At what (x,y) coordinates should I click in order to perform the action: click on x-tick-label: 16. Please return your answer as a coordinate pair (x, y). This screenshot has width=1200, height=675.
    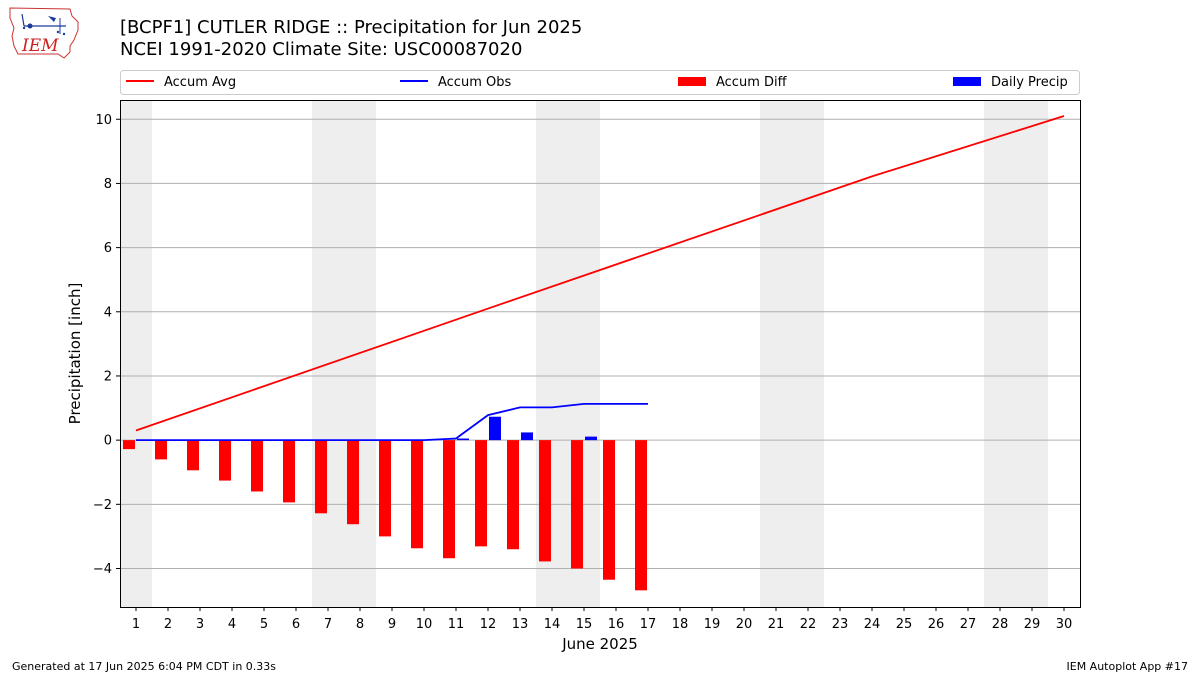
    Looking at the image, I should click on (616, 624).